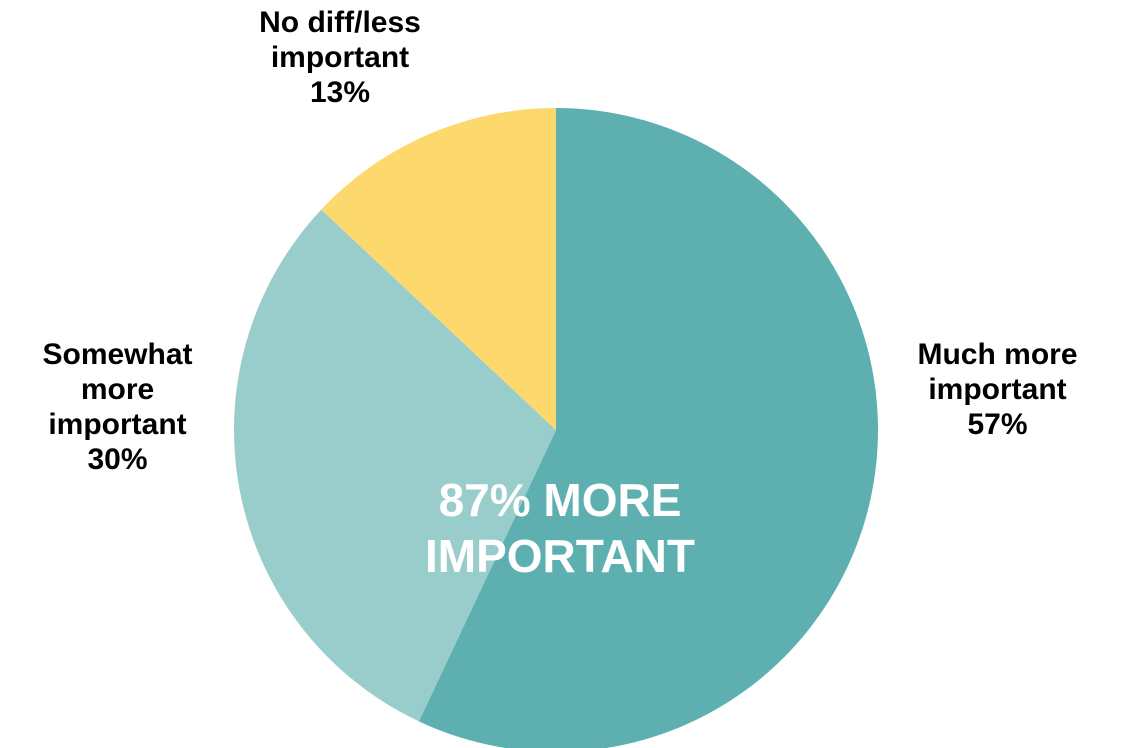  I want to click on data-label-much-value: 57%, so click(997, 424).